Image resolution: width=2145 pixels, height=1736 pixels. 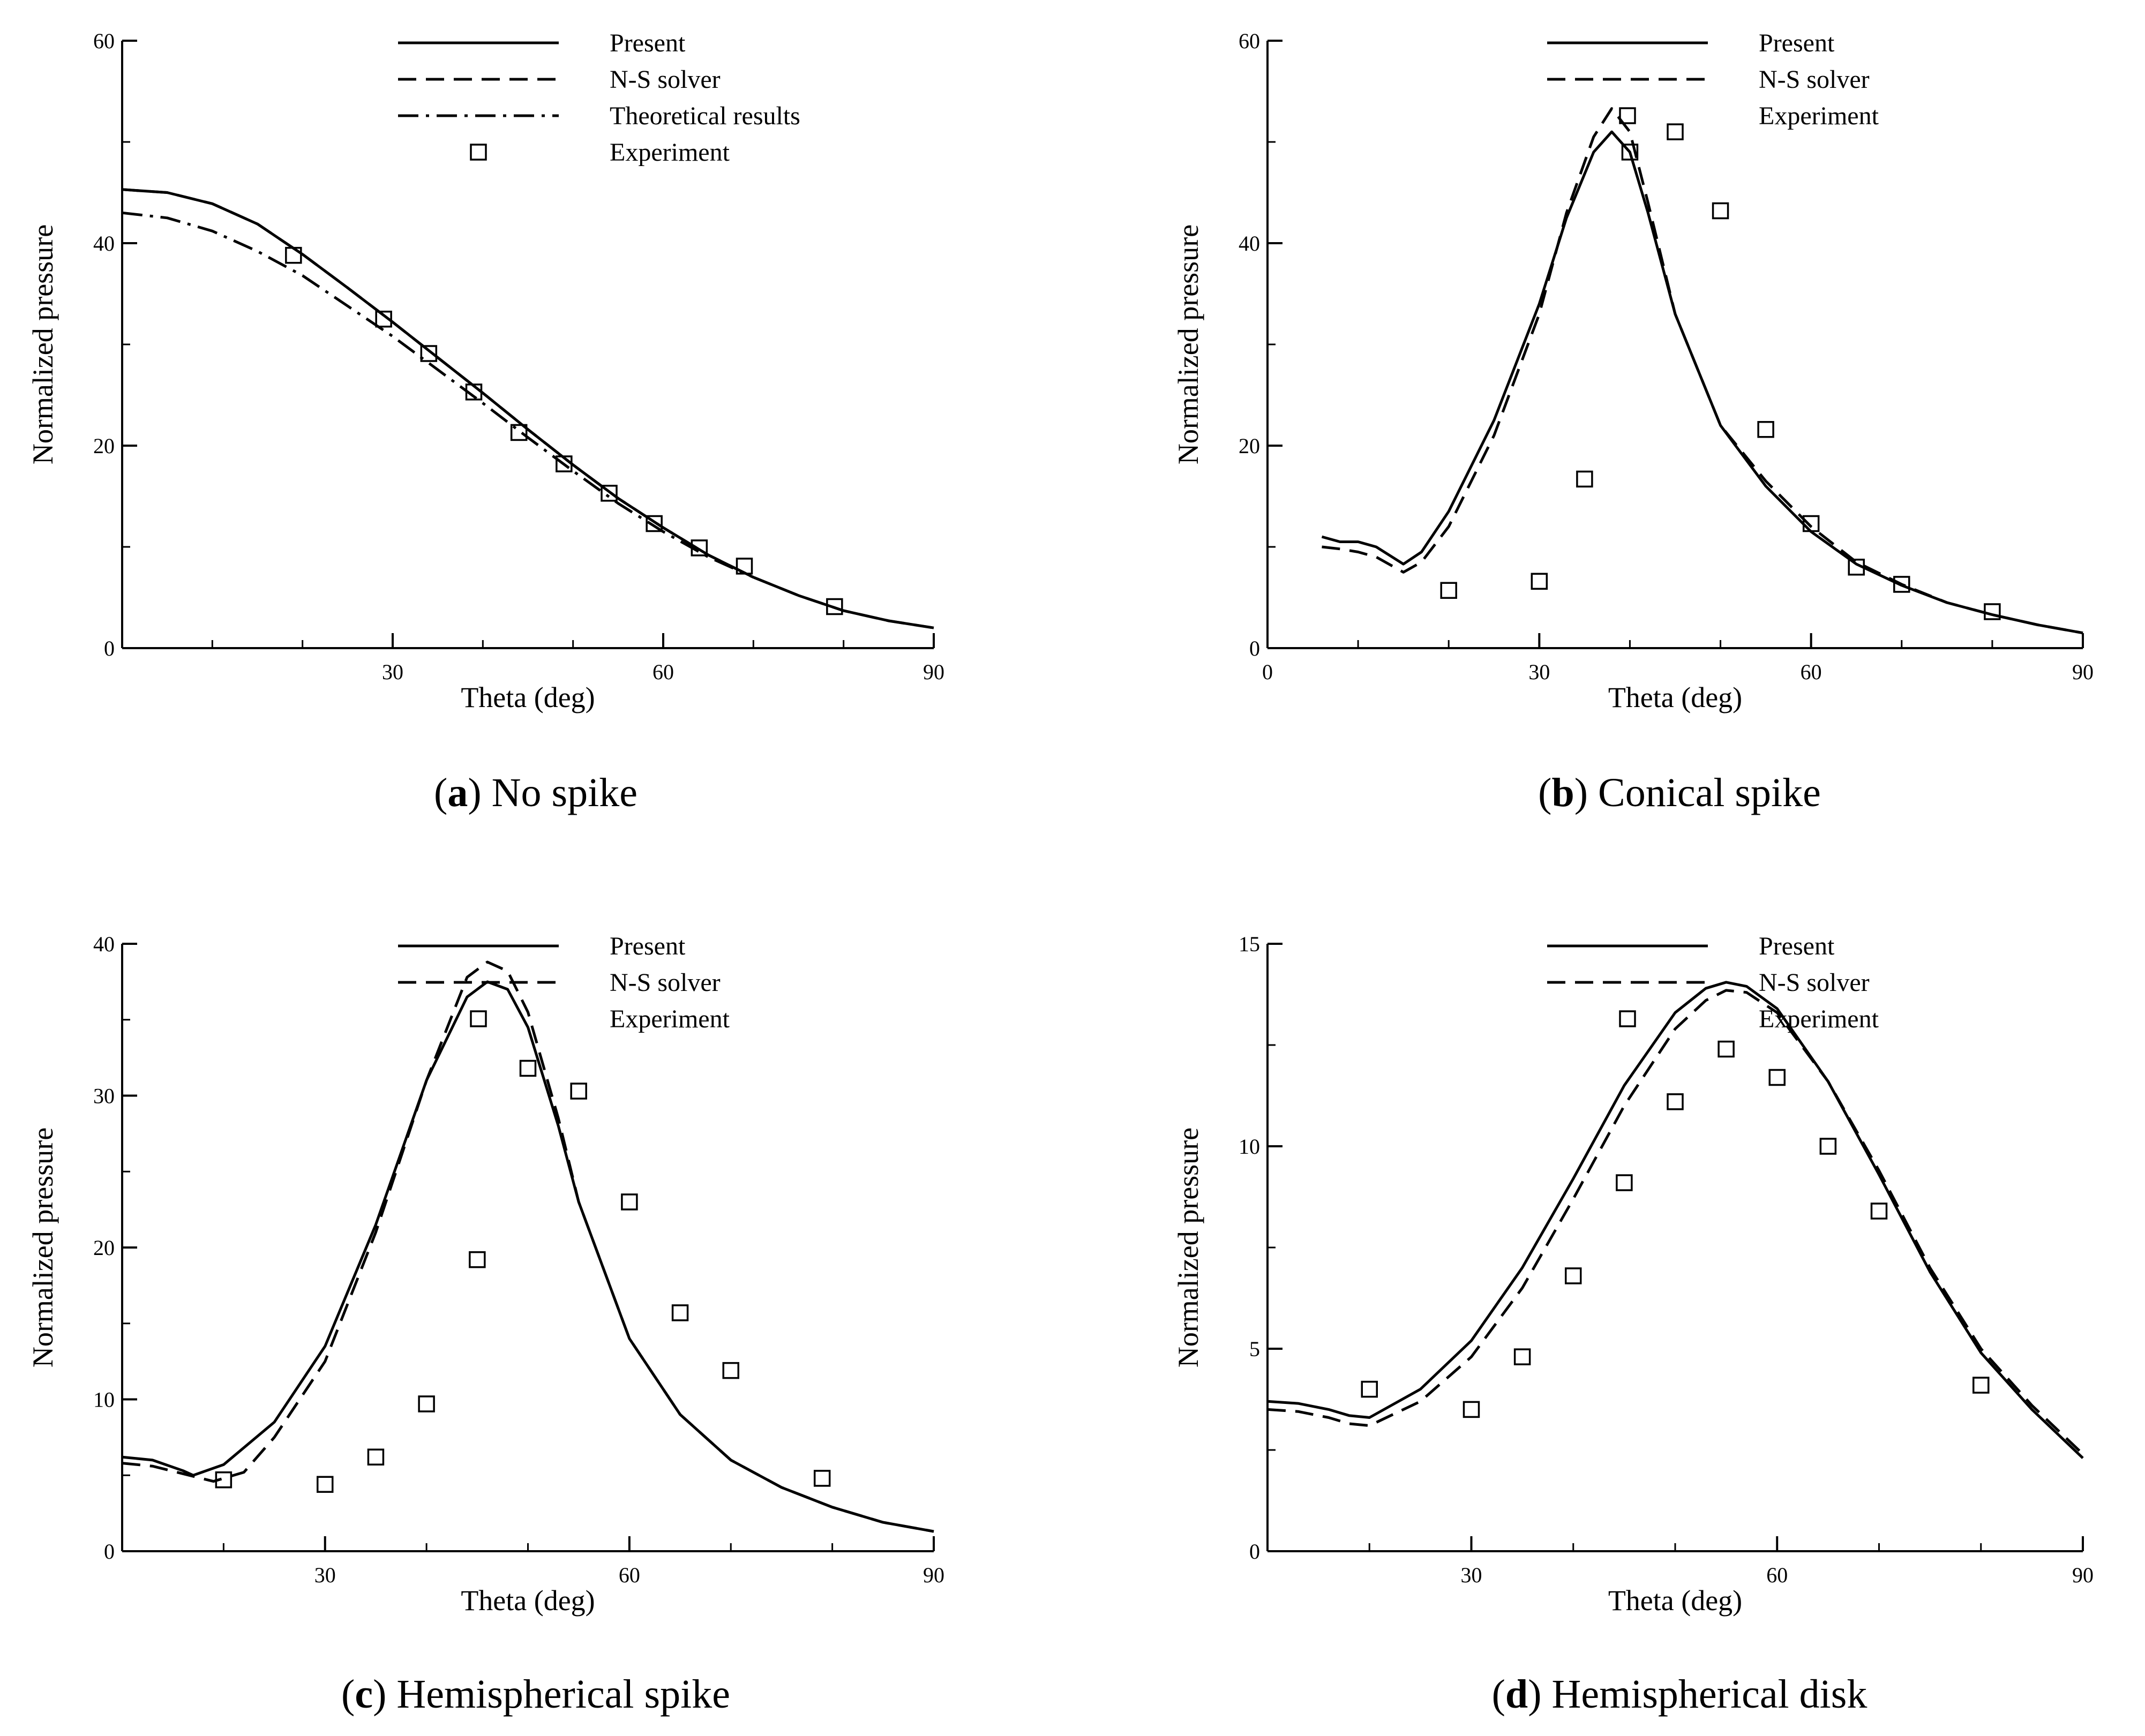 I want to click on panel-caption: (b) Conical spike, so click(x=1679, y=793).